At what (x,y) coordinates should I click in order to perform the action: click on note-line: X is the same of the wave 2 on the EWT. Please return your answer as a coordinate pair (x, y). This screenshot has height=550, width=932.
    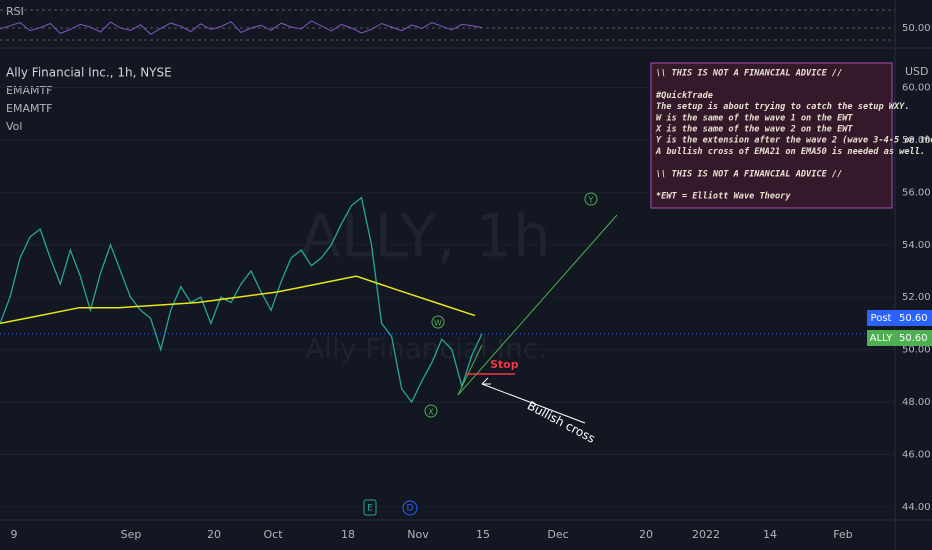
    Looking at the image, I should click on (754, 129).